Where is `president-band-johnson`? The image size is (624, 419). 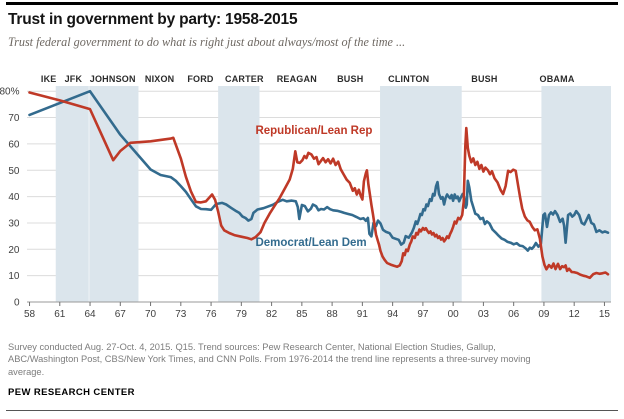 president-band-johnson is located at coordinates (114, 194).